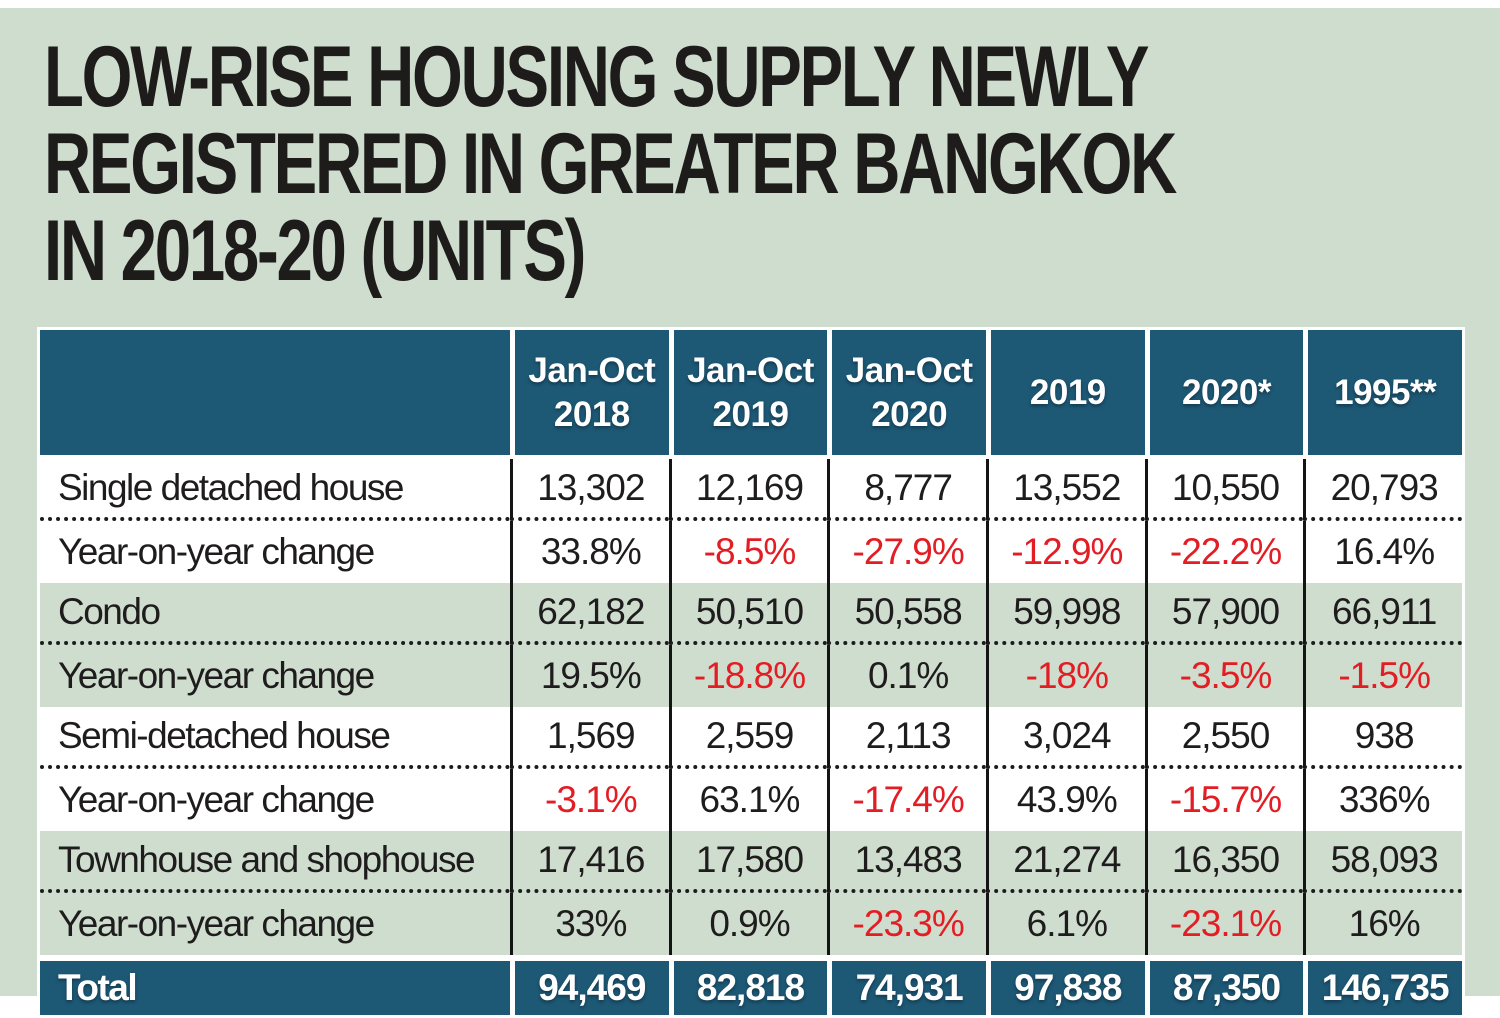 The width and height of the screenshot is (1500, 1018). Describe the element at coordinates (589, 862) in the screenshot. I see `data-cell: 17,416` at that location.